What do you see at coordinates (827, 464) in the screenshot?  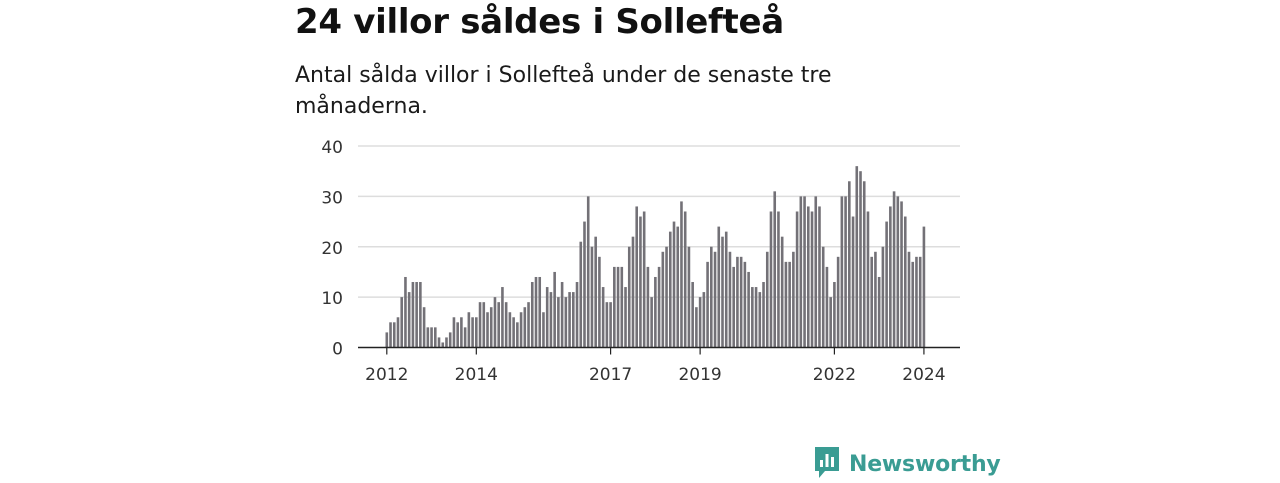 I see `newsworthy-logo-icon` at bounding box center [827, 464].